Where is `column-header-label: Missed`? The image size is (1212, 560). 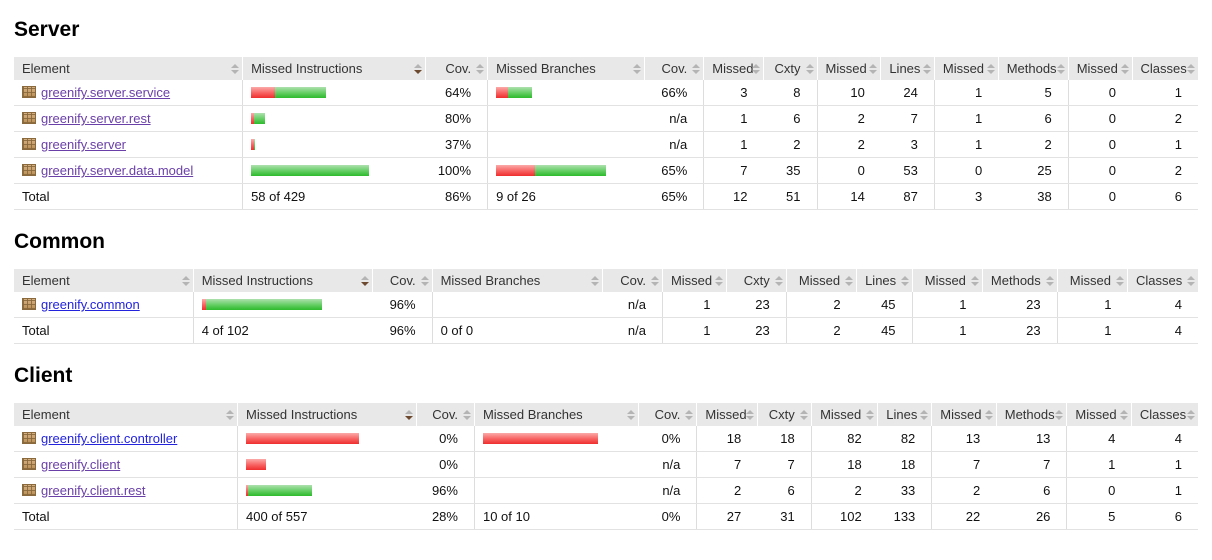
column-header-label: Missed is located at coordinates (819, 280).